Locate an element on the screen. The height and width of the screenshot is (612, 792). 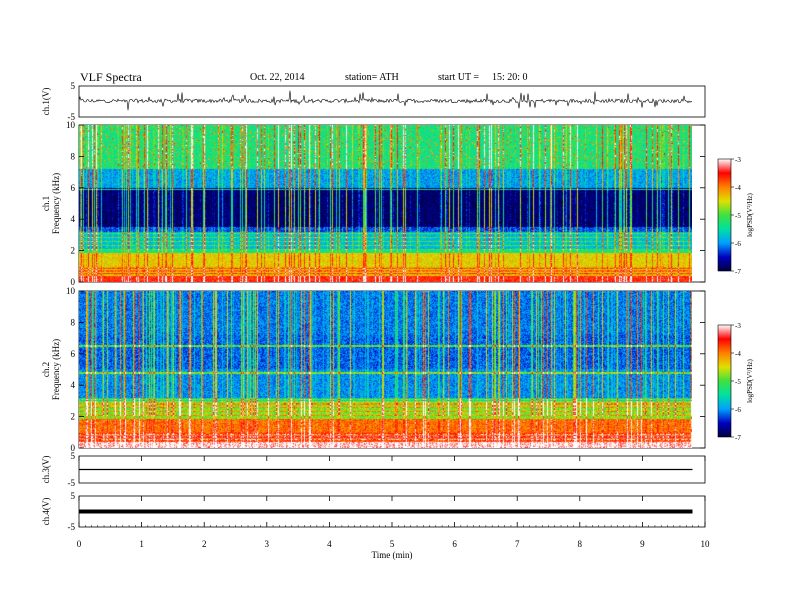
y-axis-label: ch.4(V) is located at coordinates (46, 512).